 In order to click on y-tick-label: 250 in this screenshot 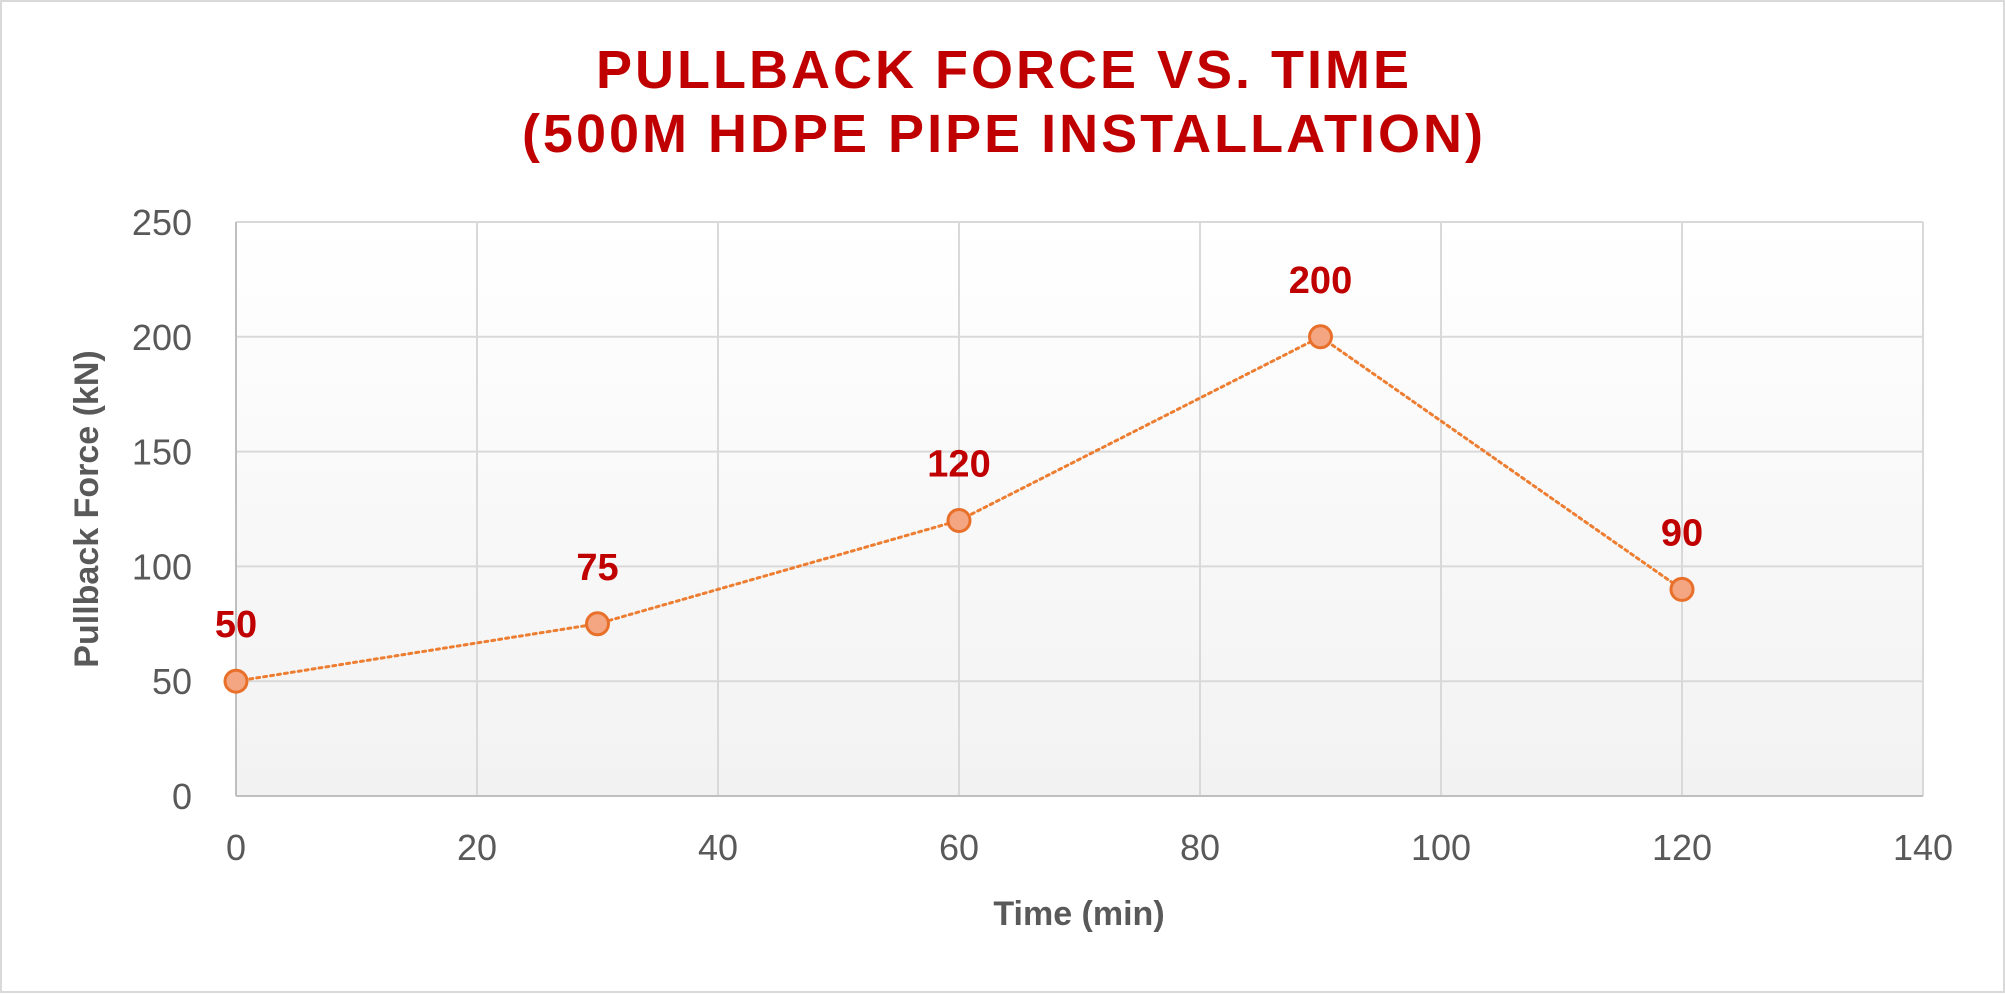, I will do `click(162, 222)`.